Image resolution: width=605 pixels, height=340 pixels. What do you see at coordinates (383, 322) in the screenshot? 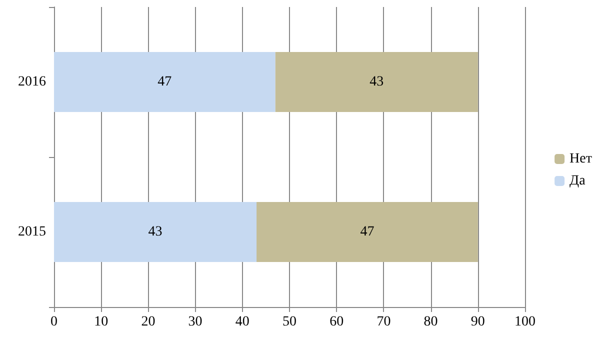
I see `x-tick-label: 70` at bounding box center [383, 322].